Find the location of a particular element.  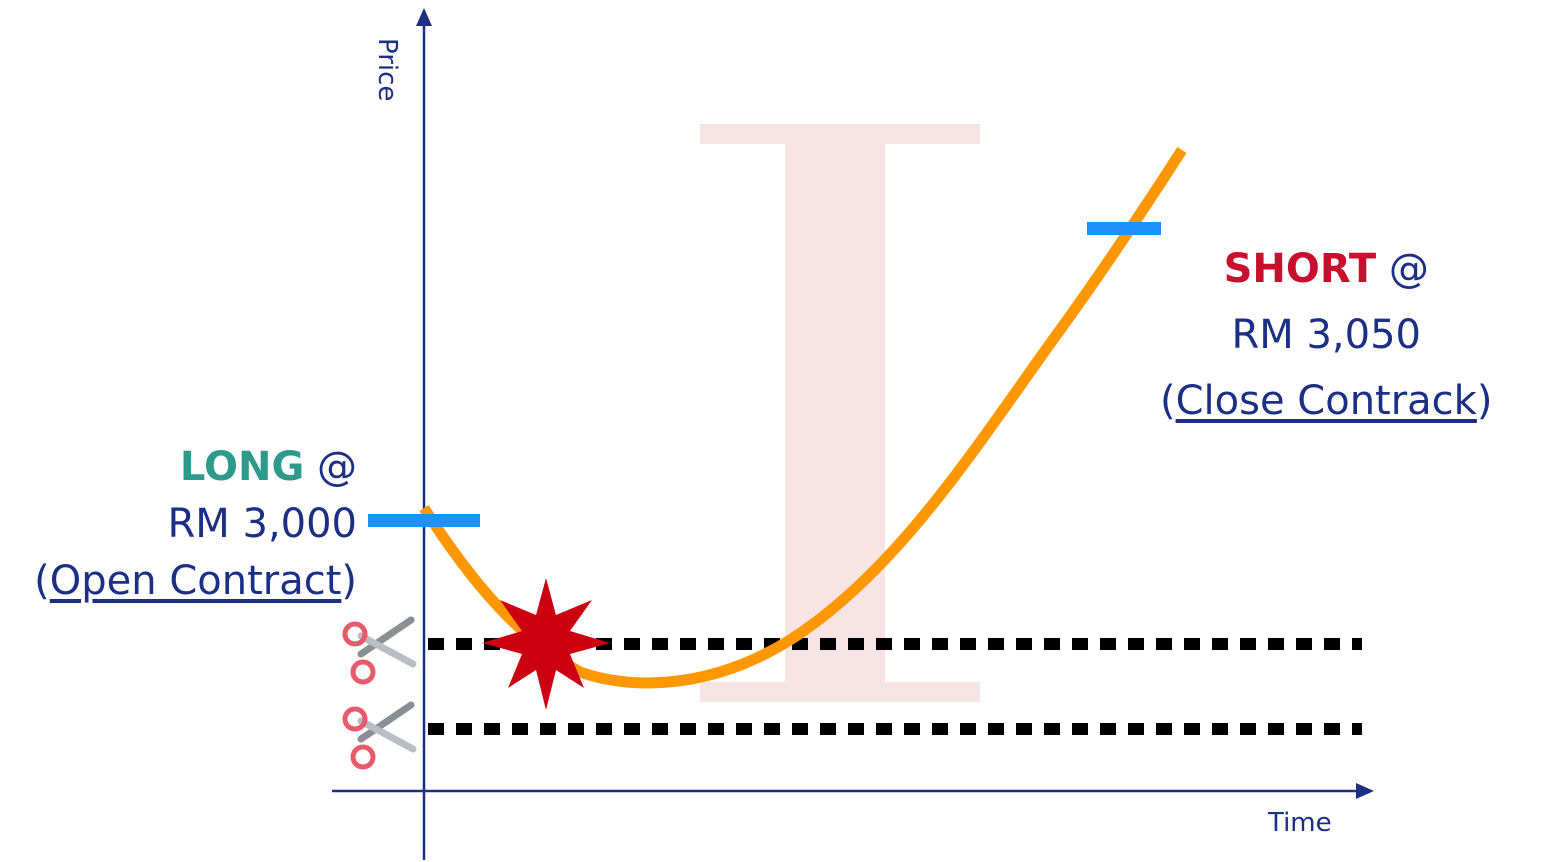

burst-icon is located at coordinates (546, 644).